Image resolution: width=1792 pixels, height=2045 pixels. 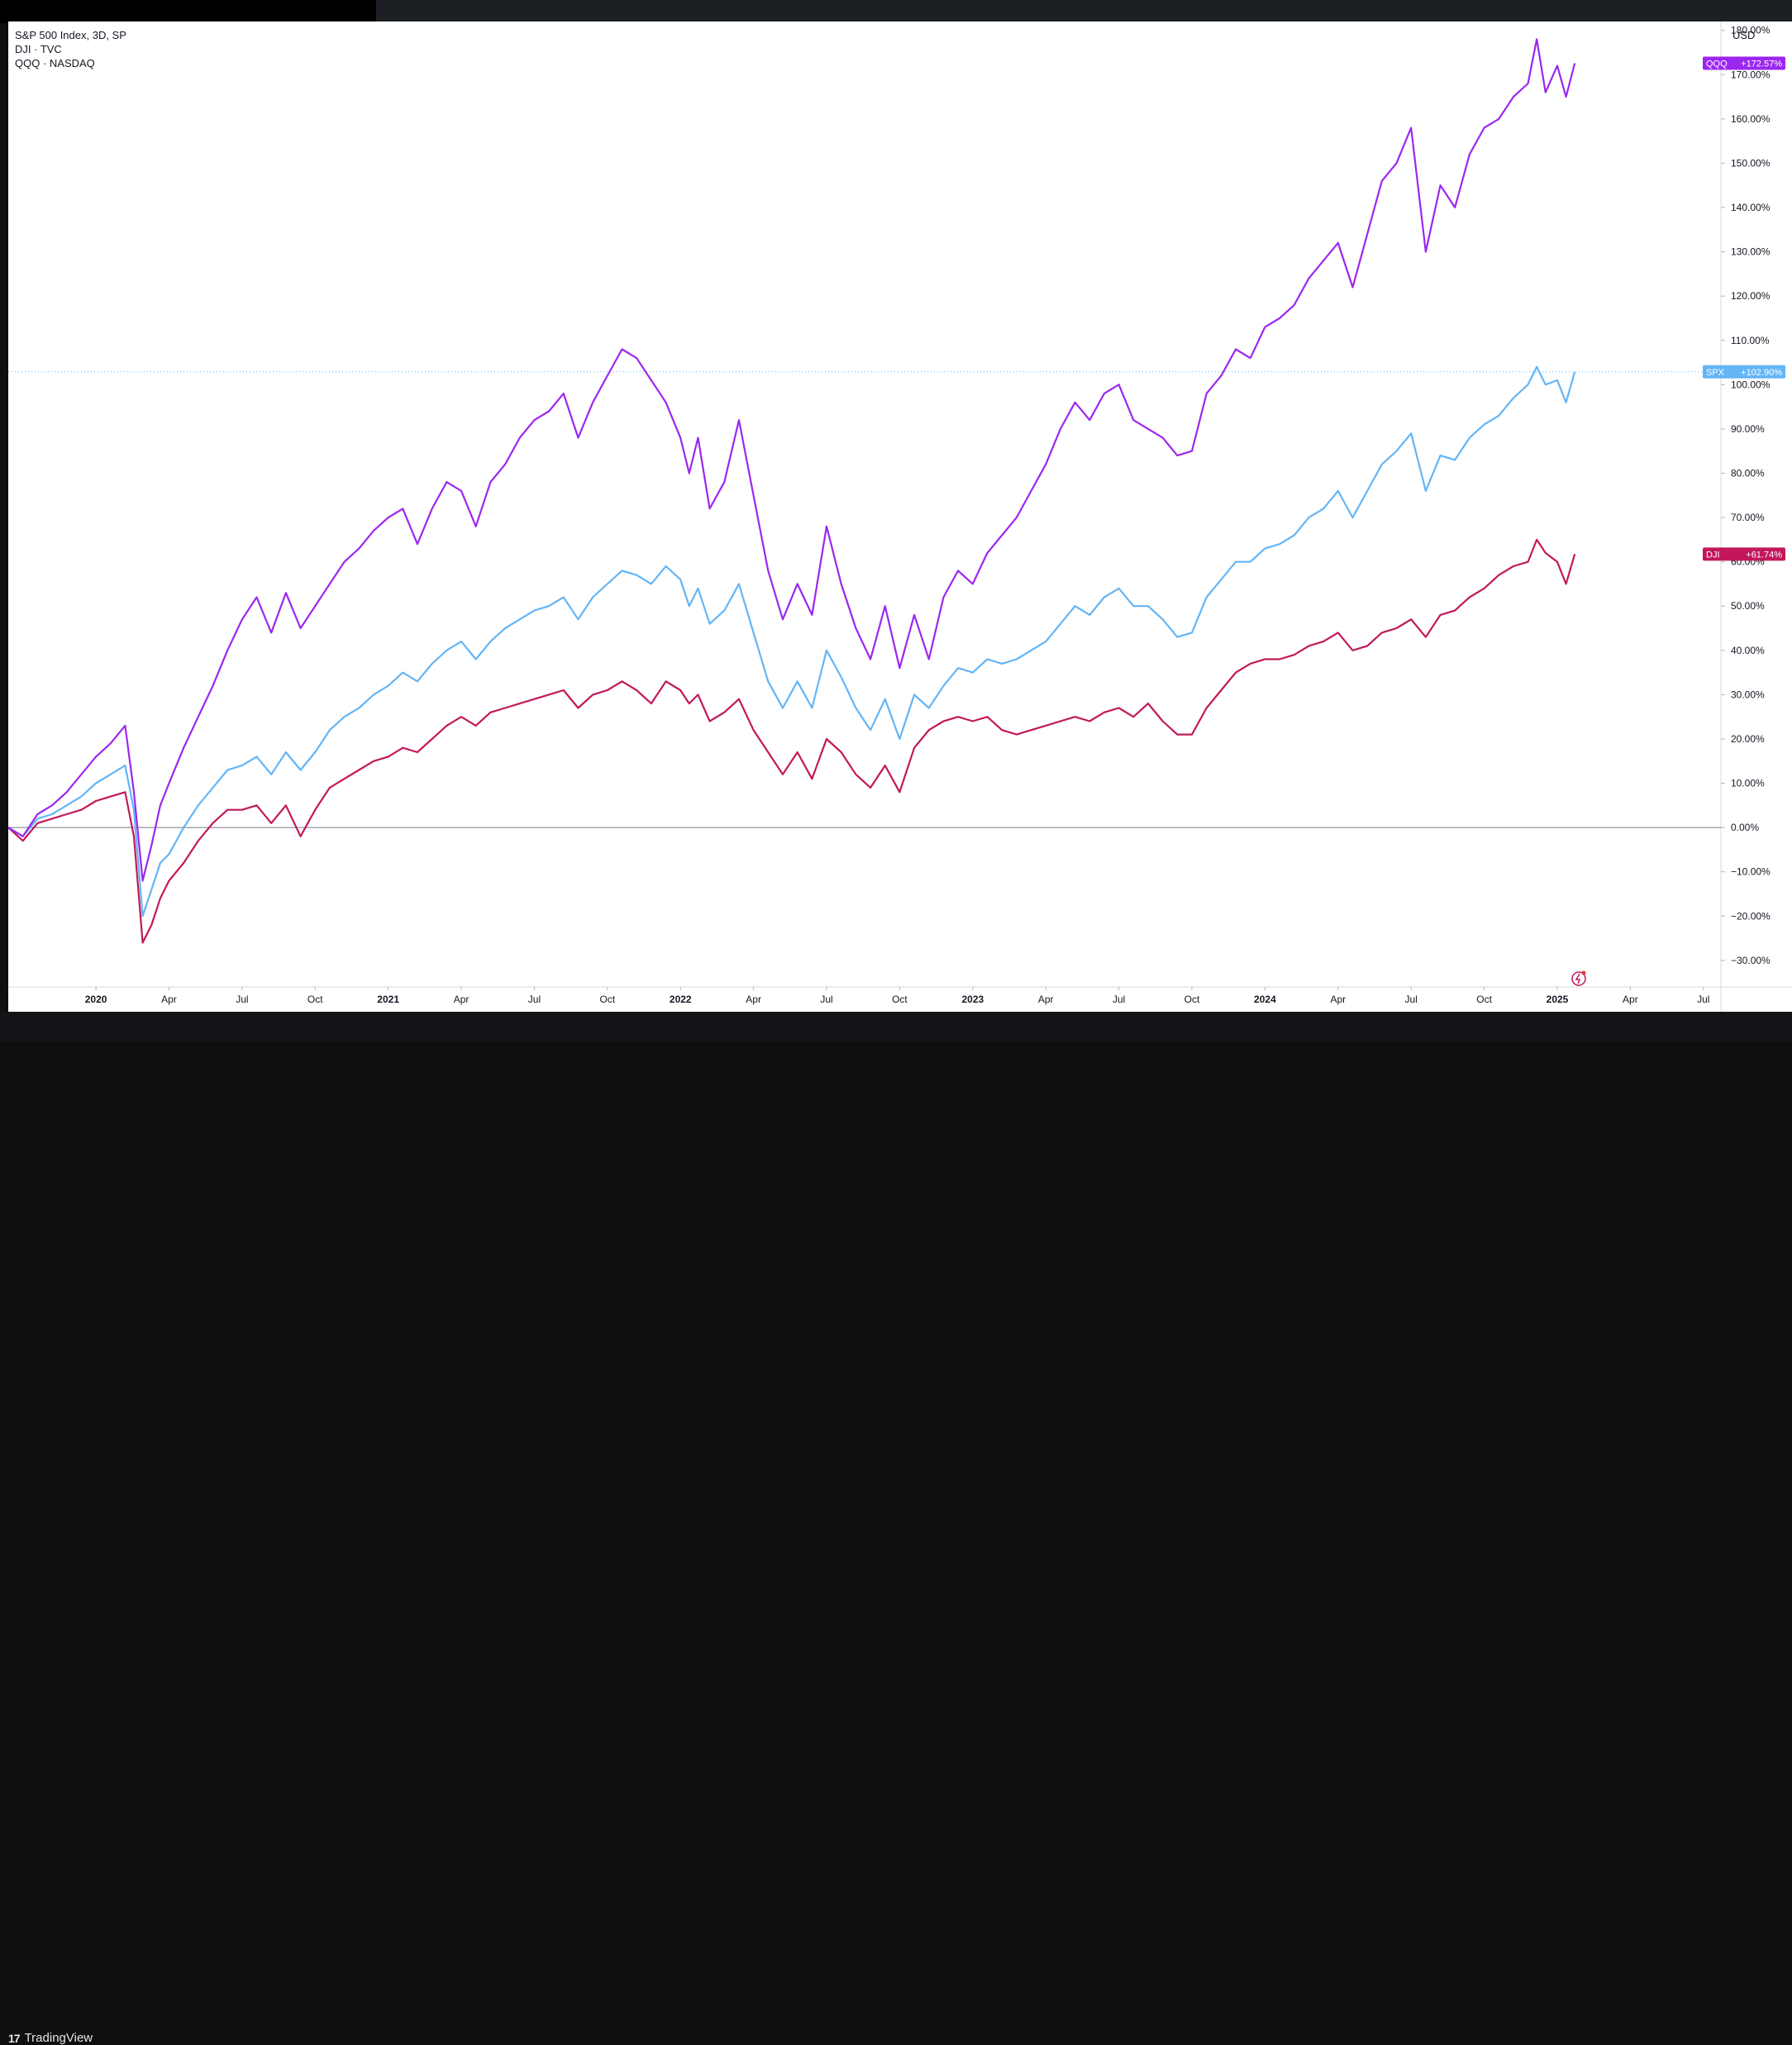 I want to click on x-tick-label: 2022, so click(x=681, y=999).